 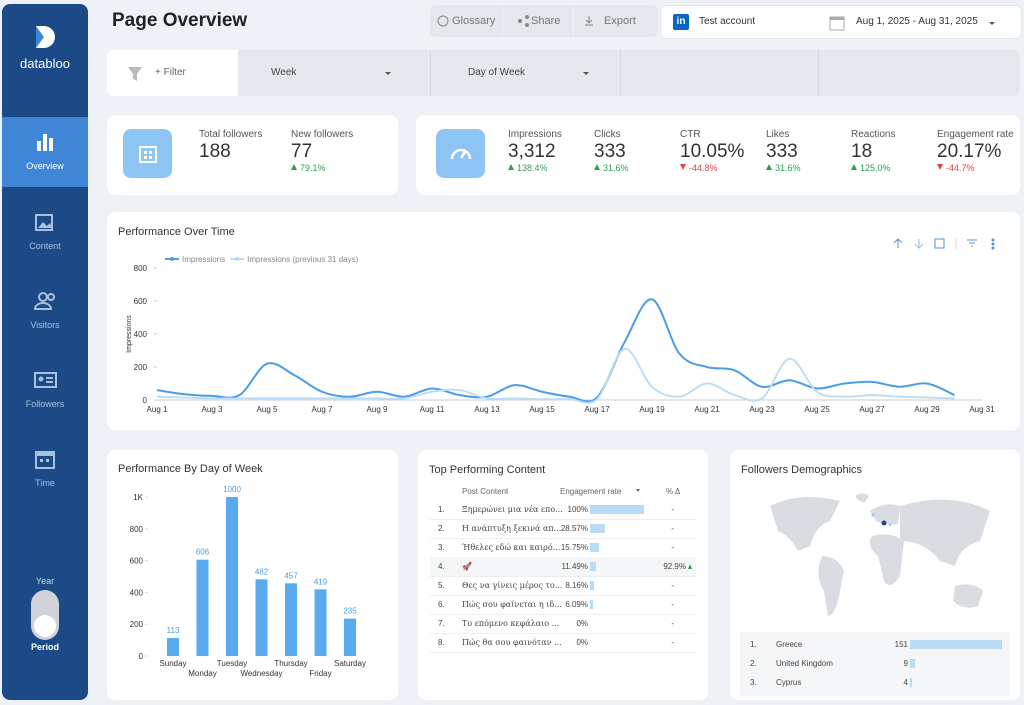 I want to click on x-tick-label: Saturday, so click(x=350, y=663).